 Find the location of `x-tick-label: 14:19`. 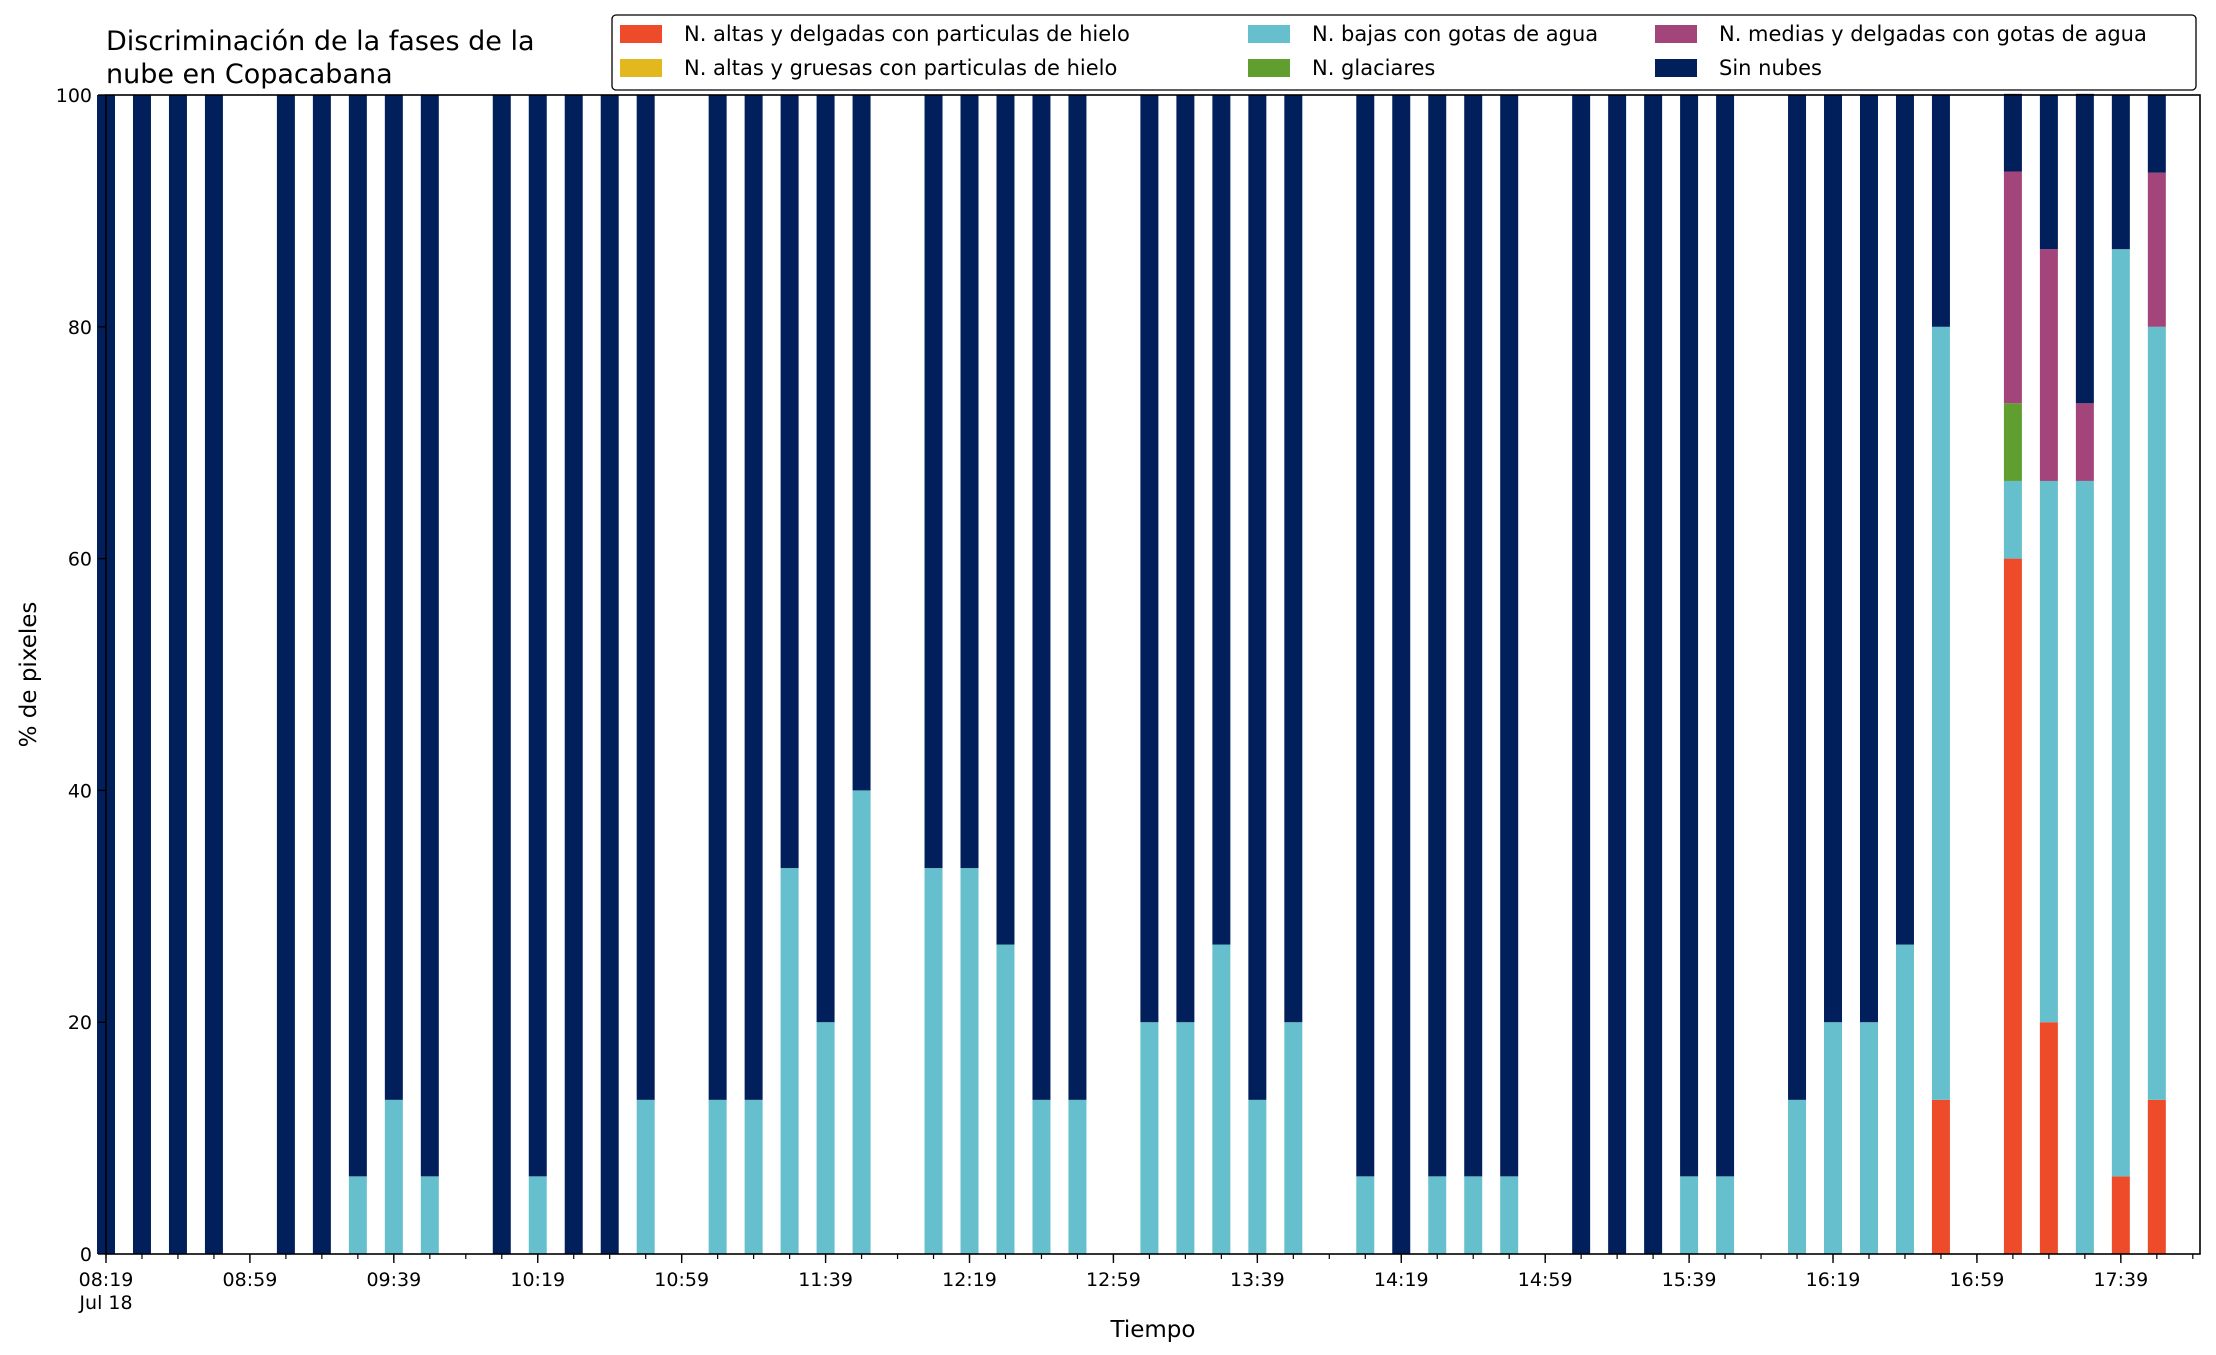

x-tick-label: 14:19 is located at coordinates (1401, 1280).